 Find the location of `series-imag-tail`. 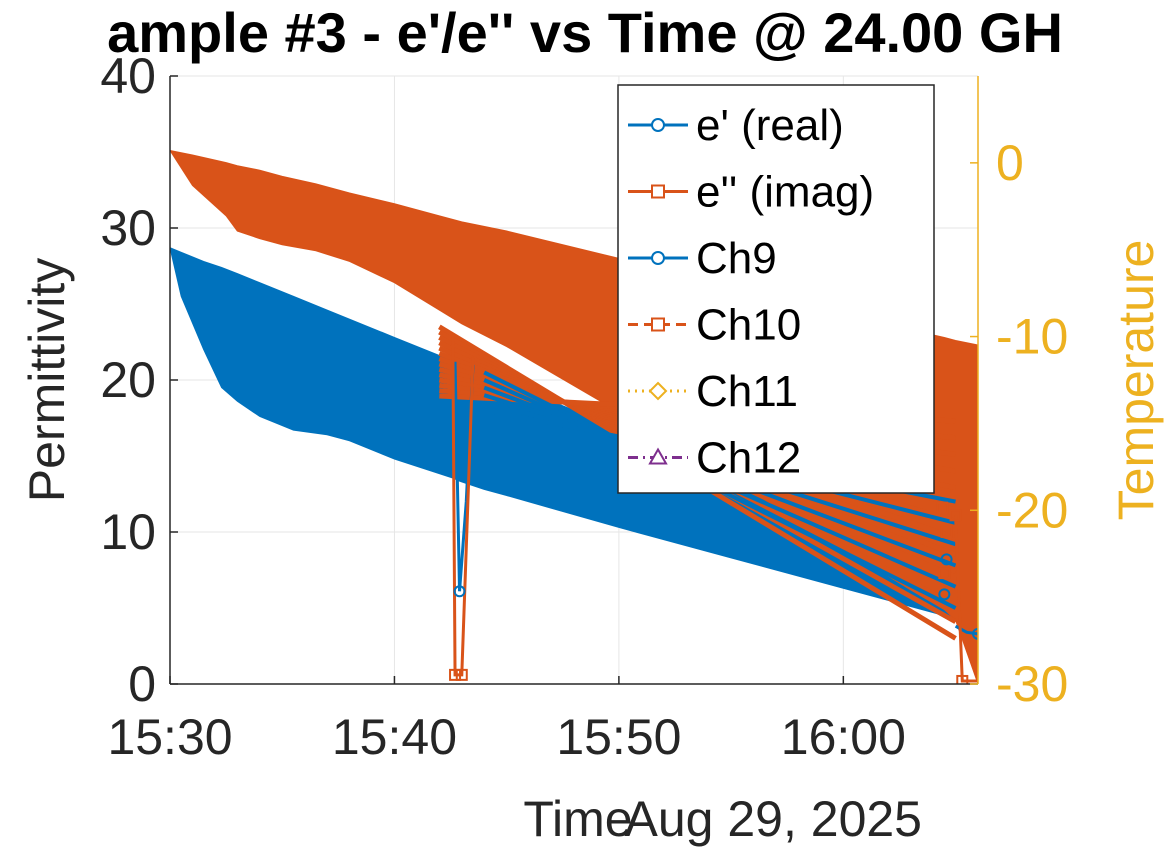

series-imag-tail is located at coordinates (966, 599).